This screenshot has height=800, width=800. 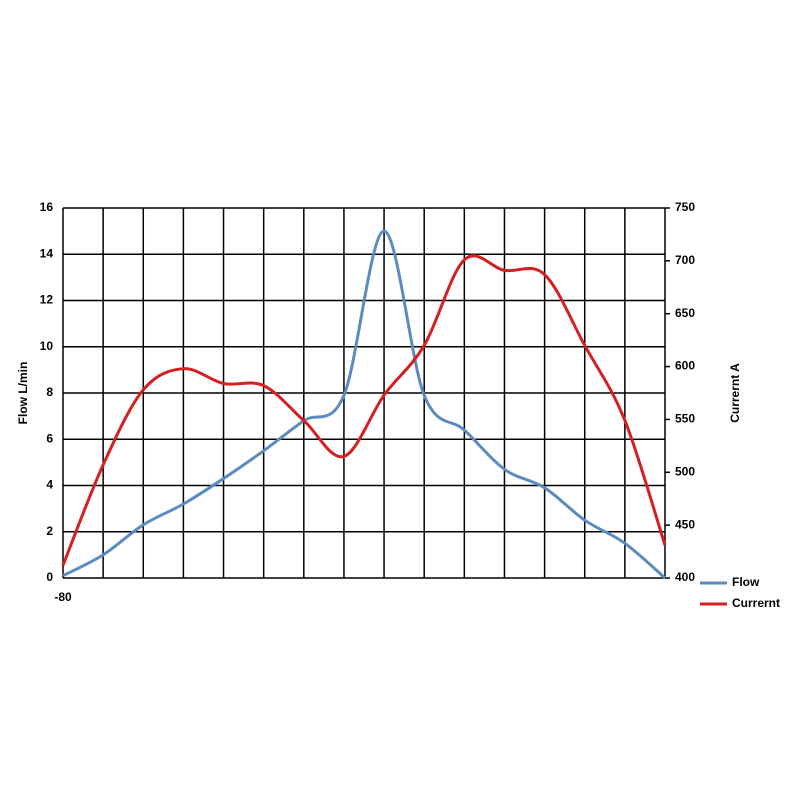 What do you see at coordinates (685, 313) in the screenshot?
I see `y2-tick-label: 650` at bounding box center [685, 313].